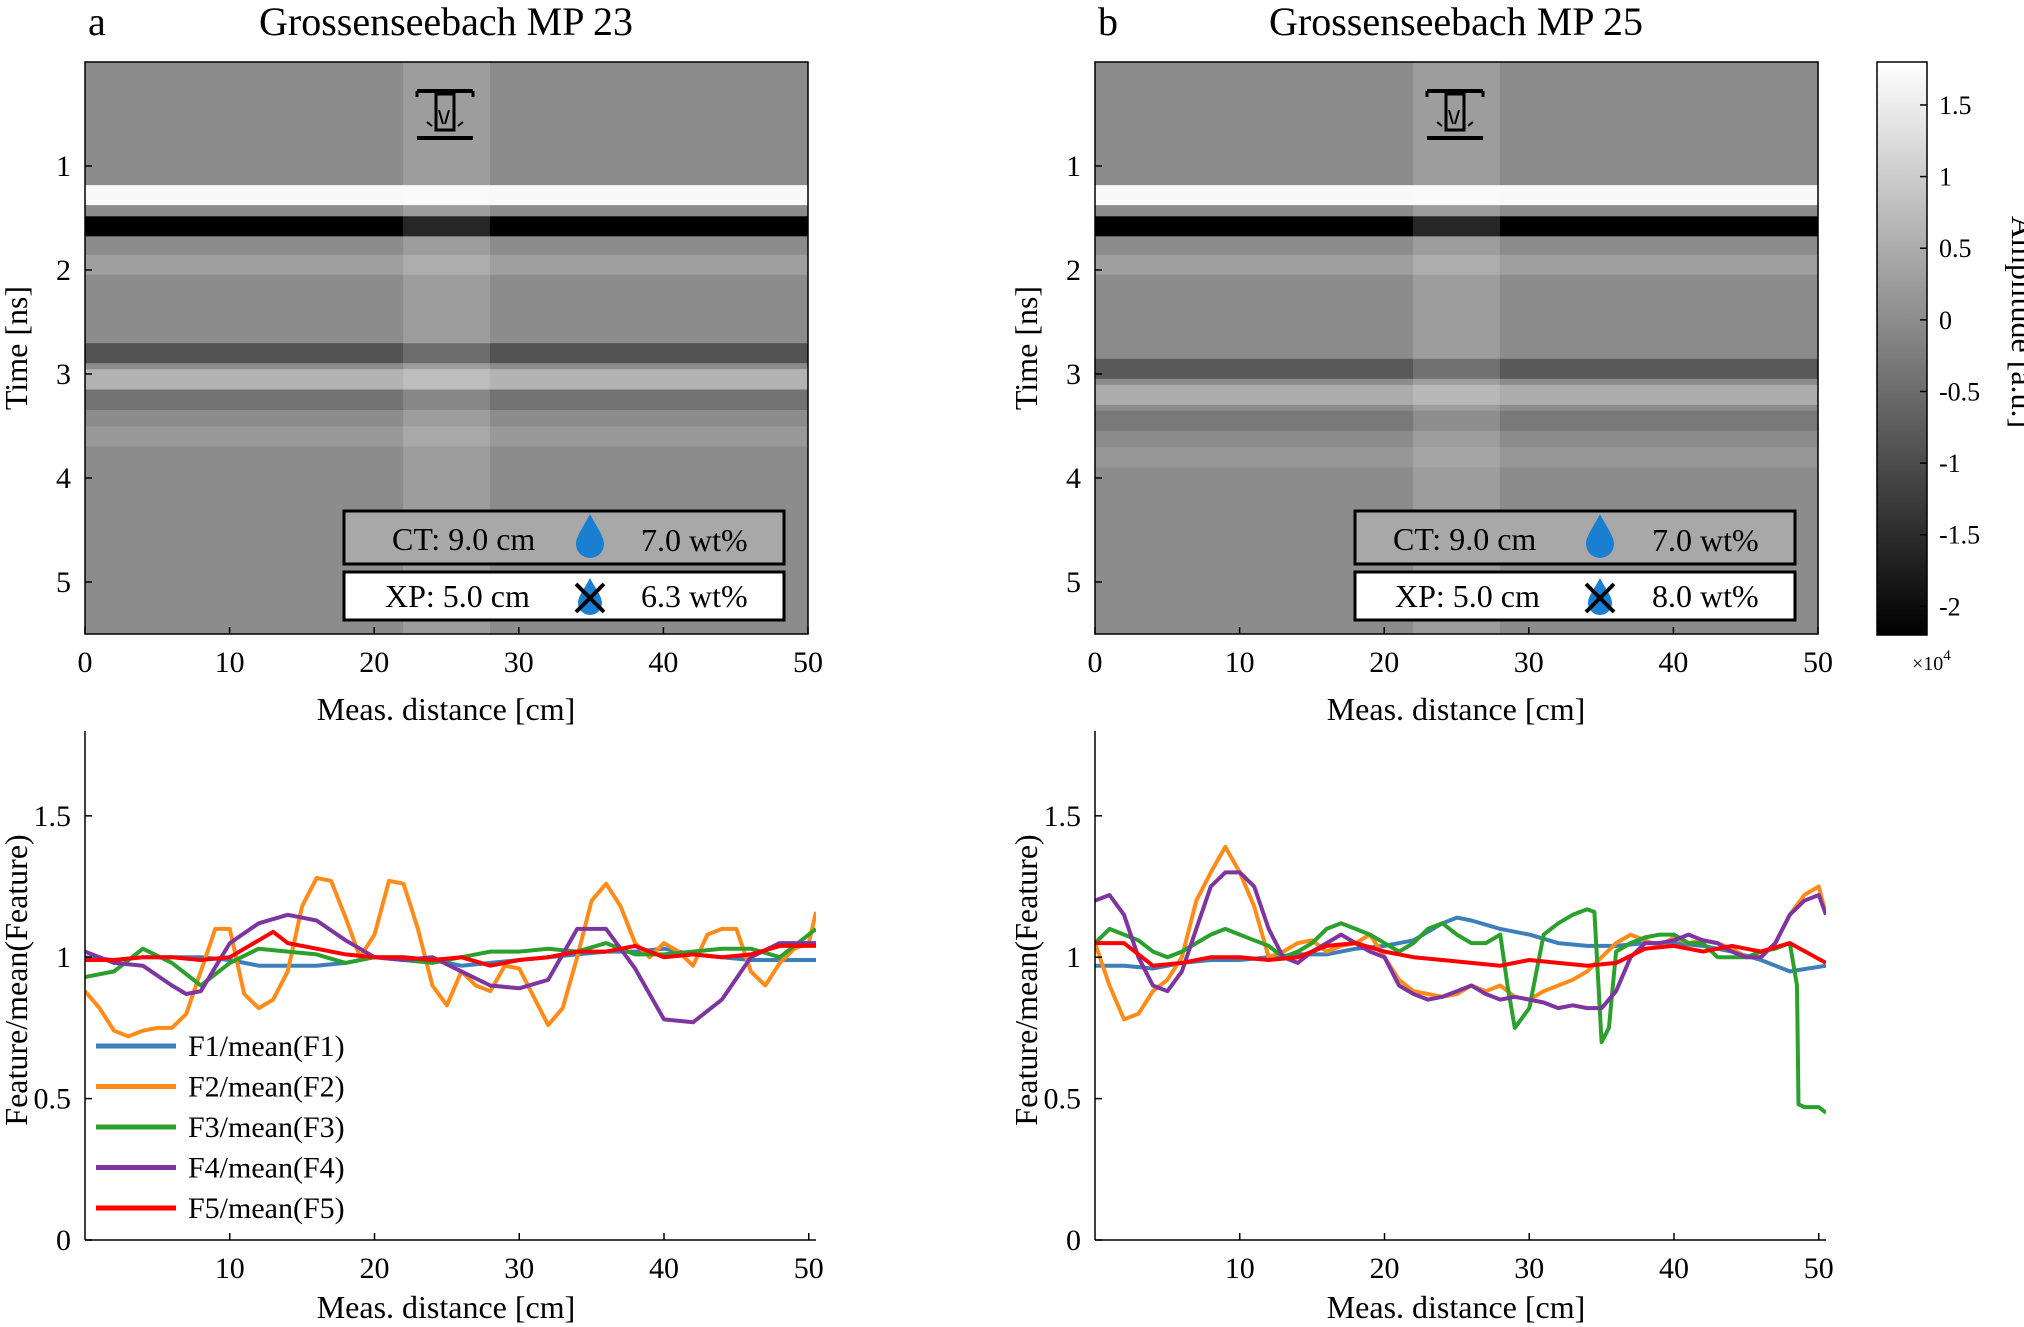 This screenshot has width=2024, height=1327. I want to click on xp-box: XP: 5.0 cm 8.0 wt%, so click(1575, 596).